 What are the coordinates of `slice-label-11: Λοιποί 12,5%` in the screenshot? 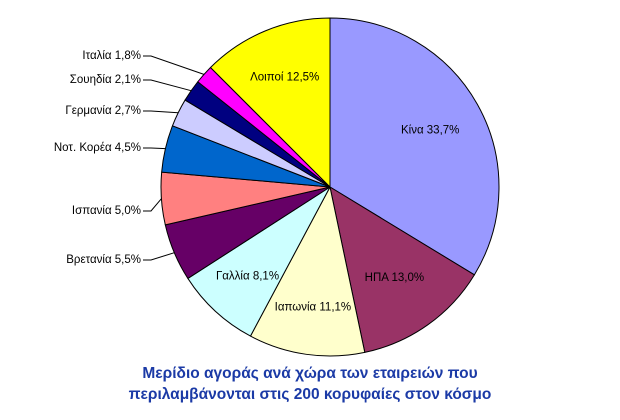 It's located at (284, 78).